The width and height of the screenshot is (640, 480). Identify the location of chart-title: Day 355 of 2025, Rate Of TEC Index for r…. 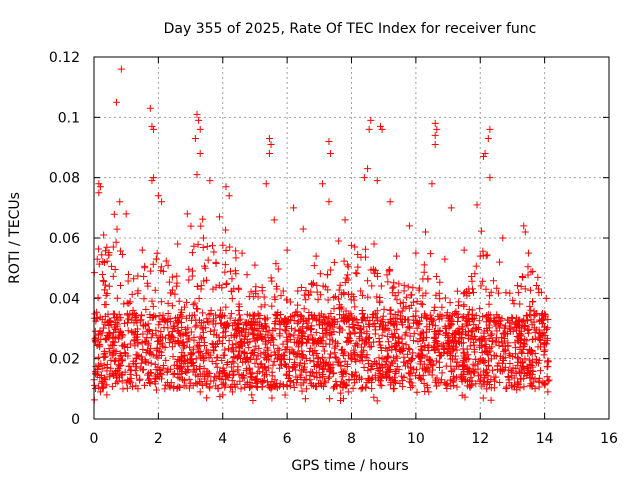
(350, 29).